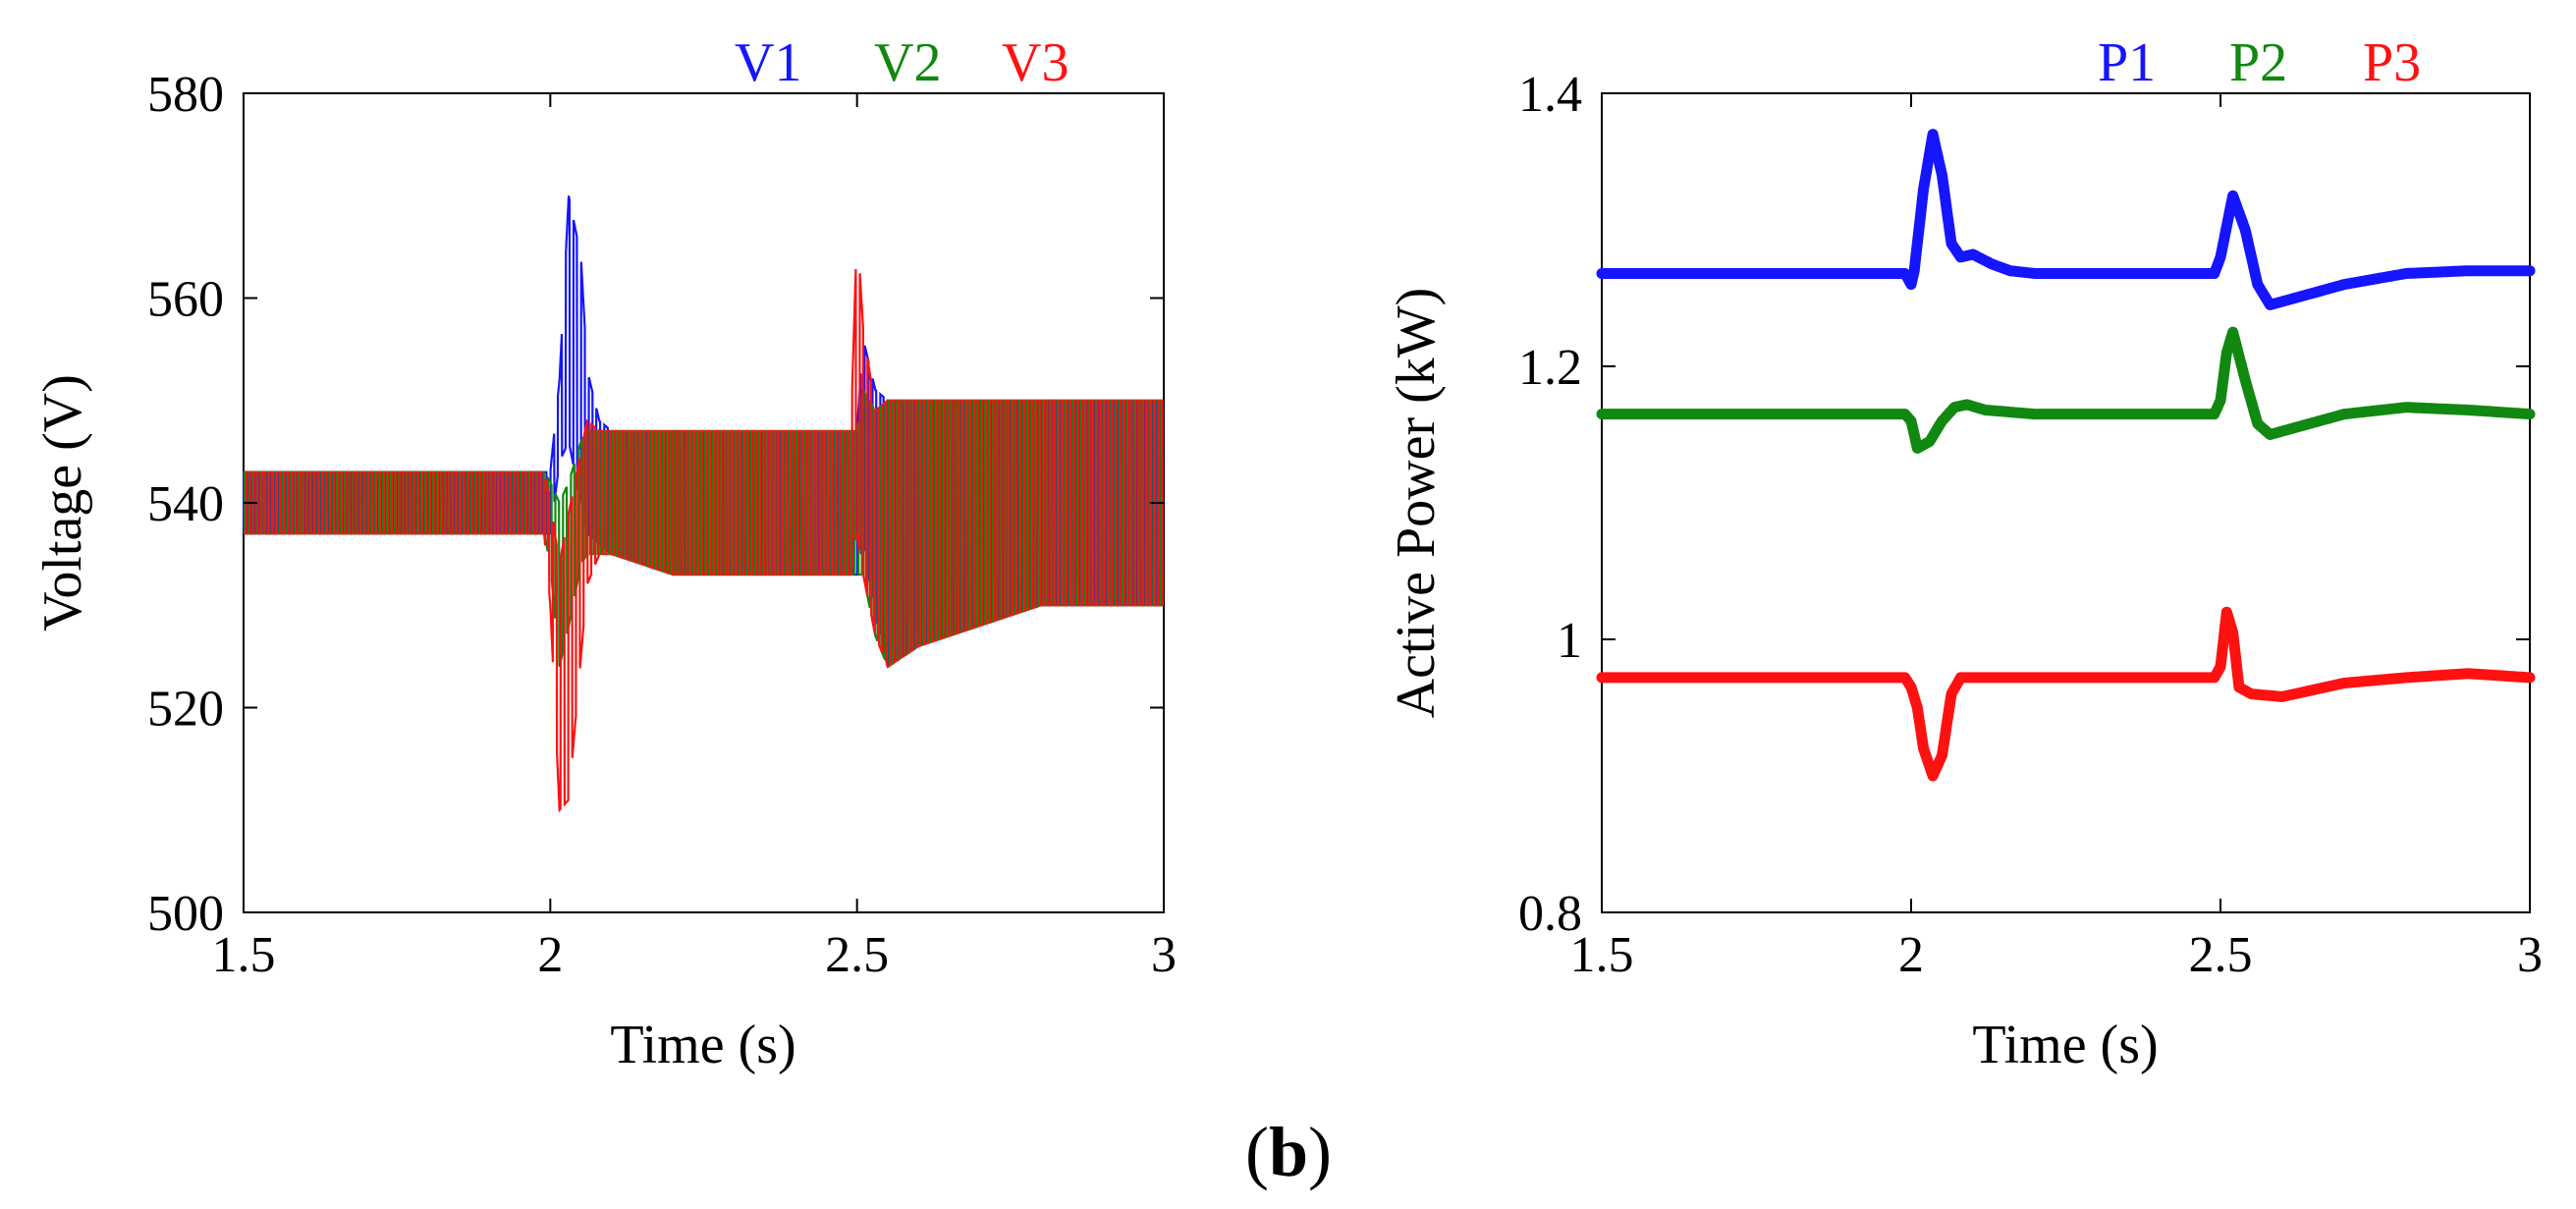  I want to click on power-legend-entry-p2: P2, so click(2258, 62).